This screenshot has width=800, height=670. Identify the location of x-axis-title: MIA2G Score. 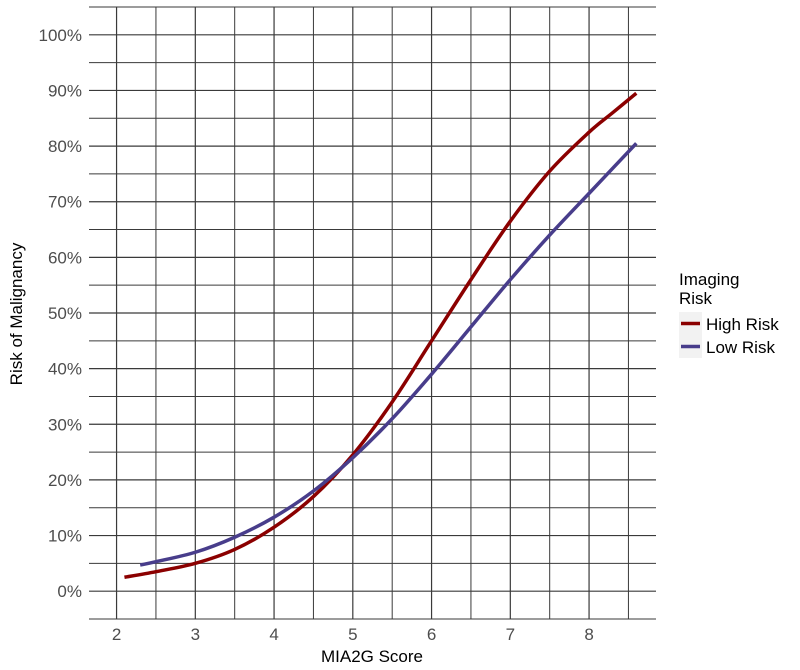
(372, 656).